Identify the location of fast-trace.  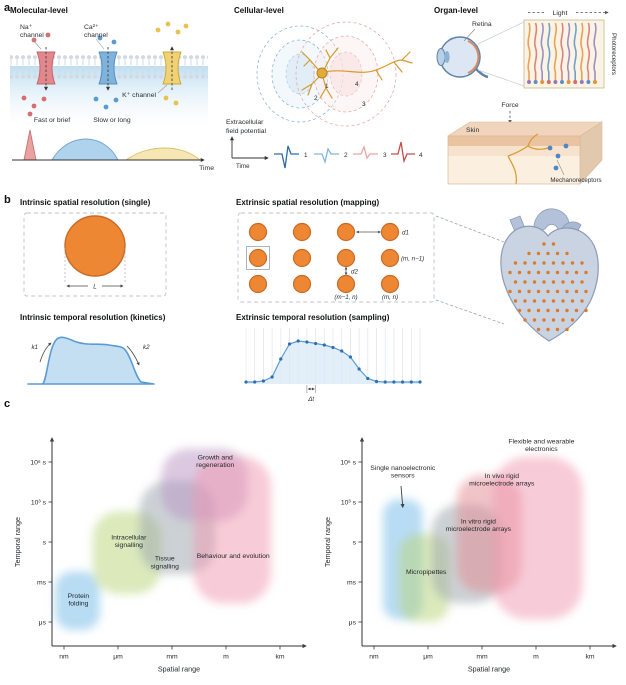
(25, 145).